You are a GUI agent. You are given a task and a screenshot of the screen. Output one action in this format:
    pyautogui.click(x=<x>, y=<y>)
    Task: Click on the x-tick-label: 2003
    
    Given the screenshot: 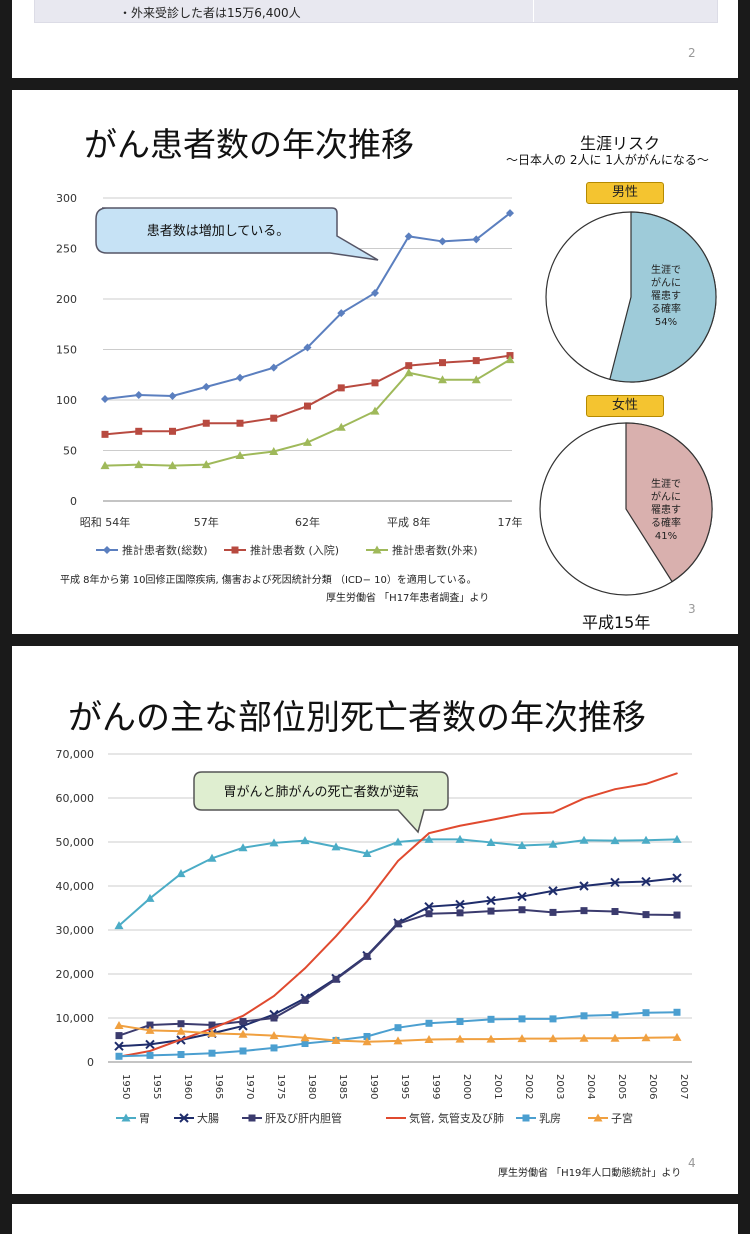 What is the action you would take?
    pyautogui.click(x=559, y=1086)
    